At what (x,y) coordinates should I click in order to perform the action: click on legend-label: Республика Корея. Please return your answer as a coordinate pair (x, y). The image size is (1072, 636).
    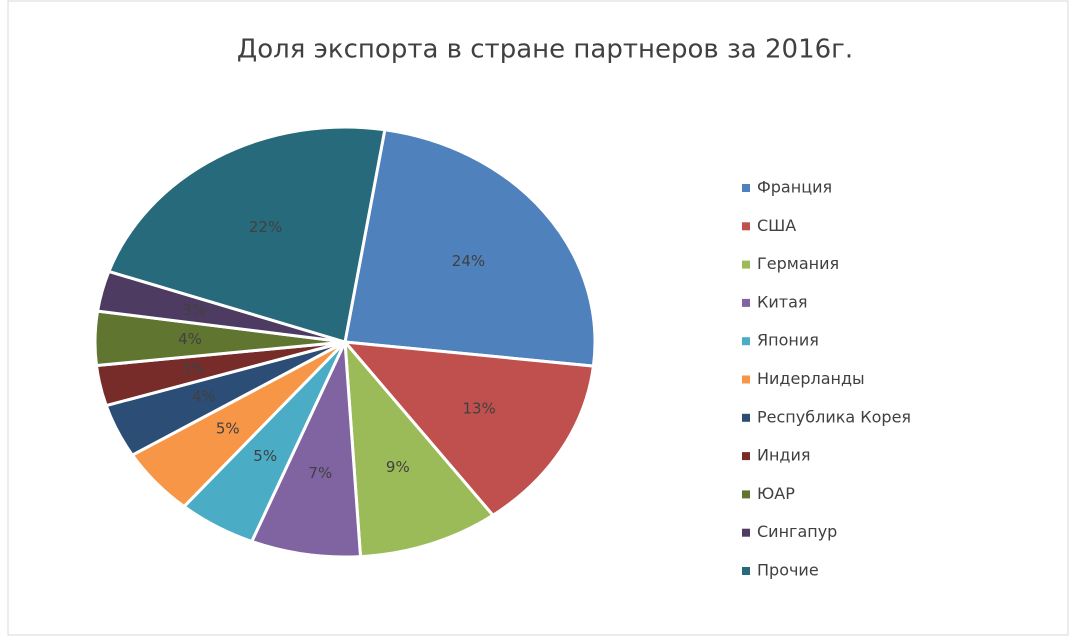
    Looking at the image, I should click on (834, 416).